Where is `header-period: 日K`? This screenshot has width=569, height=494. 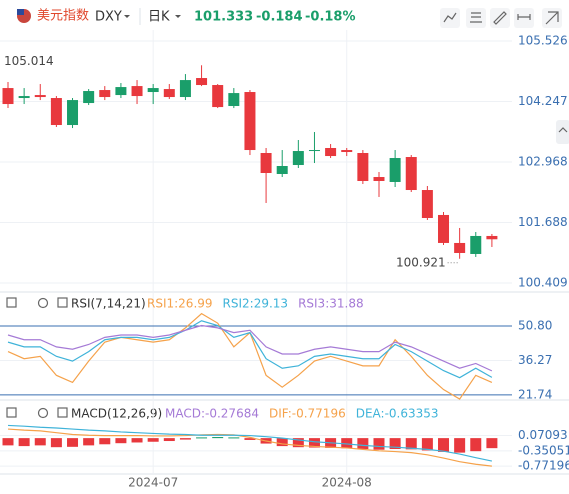 header-period: 日K is located at coordinates (159, 17).